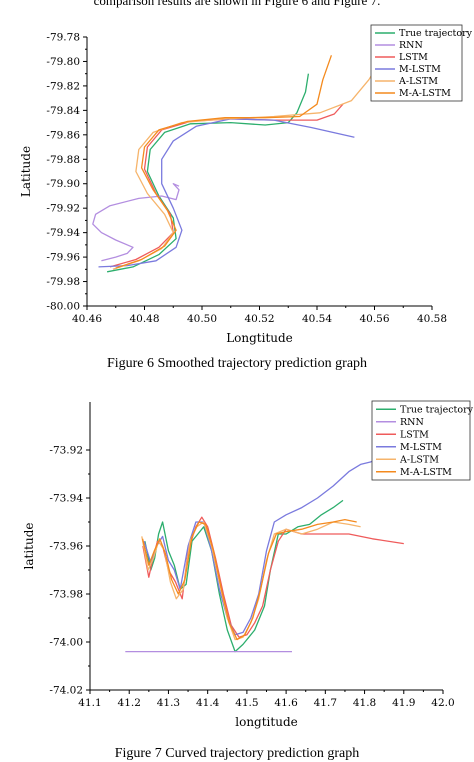  I want to click on x-tick-label: 41.1, so click(89, 703).